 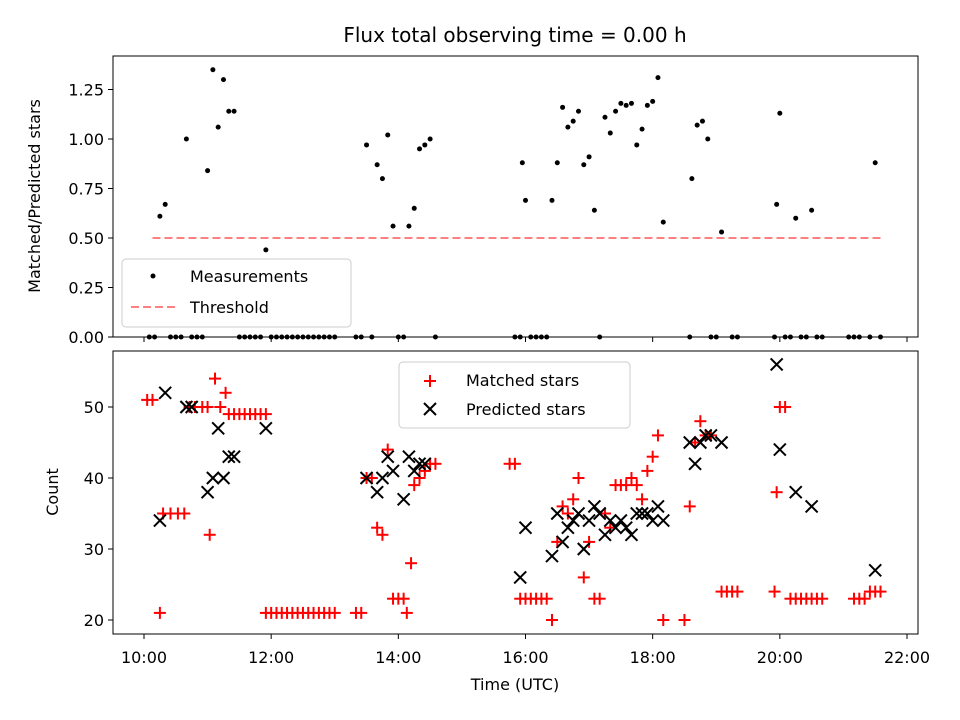 What do you see at coordinates (86, 337) in the screenshot?
I see `top-y-tick-label: 0.00` at bounding box center [86, 337].